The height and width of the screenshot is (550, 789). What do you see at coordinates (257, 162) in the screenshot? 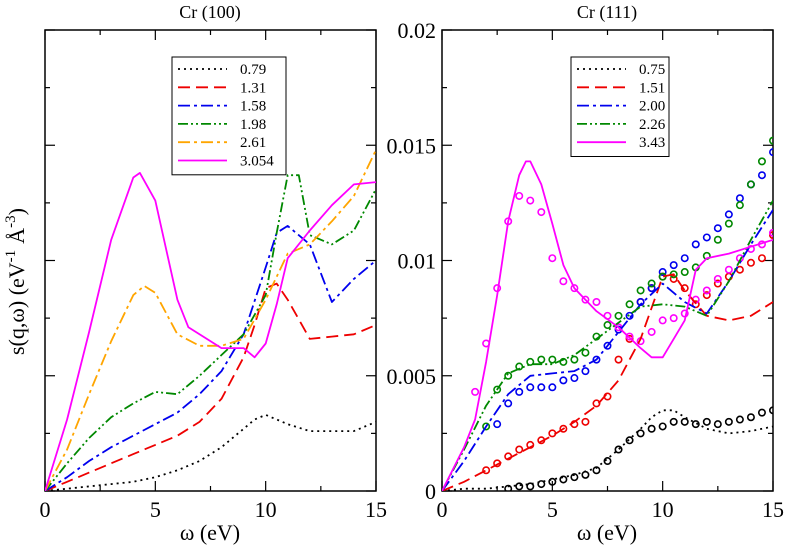
I see `legend-label: 3.054` at bounding box center [257, 162].